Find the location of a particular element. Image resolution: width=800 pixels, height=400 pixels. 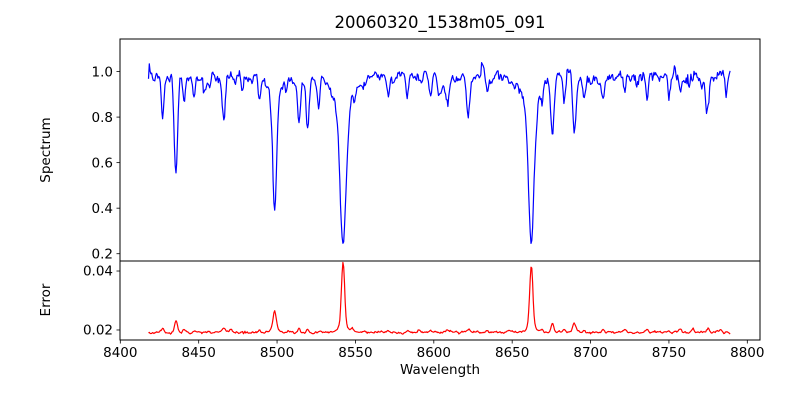

x-tick-label: 8500 is located at coordinates (277, 353).